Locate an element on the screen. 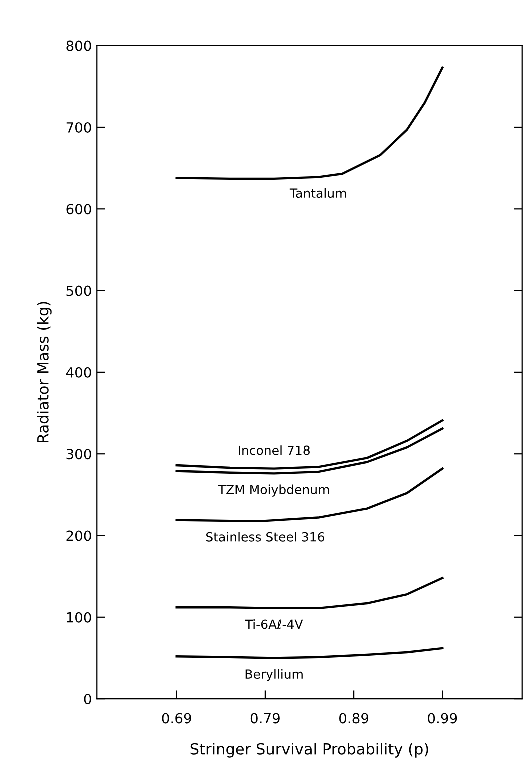 The image size is (525, 764). y-tick-label: 0 is located at coordinates (88, 699).